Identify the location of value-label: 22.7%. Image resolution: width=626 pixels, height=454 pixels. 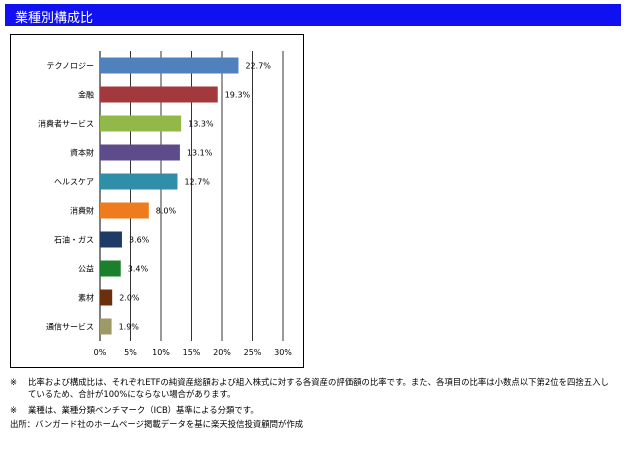
(258, 66).